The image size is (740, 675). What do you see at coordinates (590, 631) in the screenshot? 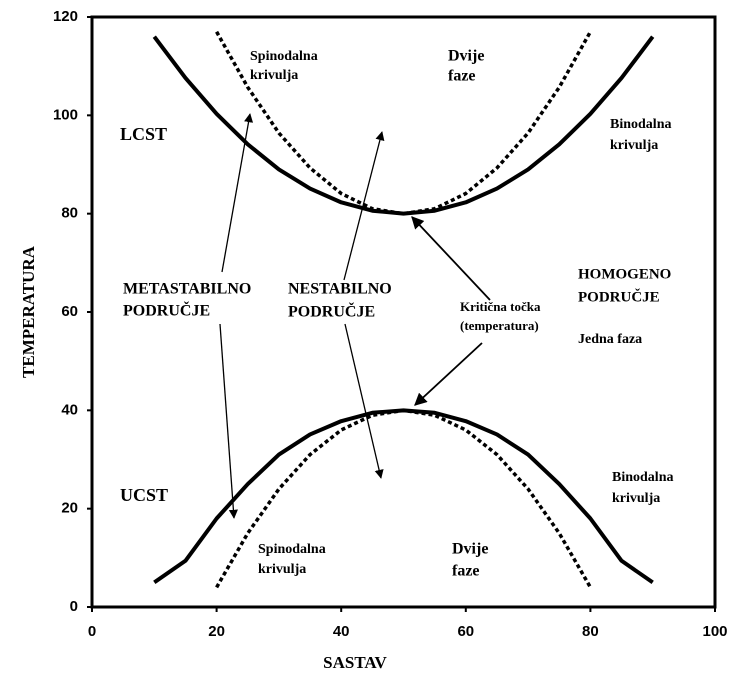
I see `x-tick-label: 80` at bounding box center [590, 631].